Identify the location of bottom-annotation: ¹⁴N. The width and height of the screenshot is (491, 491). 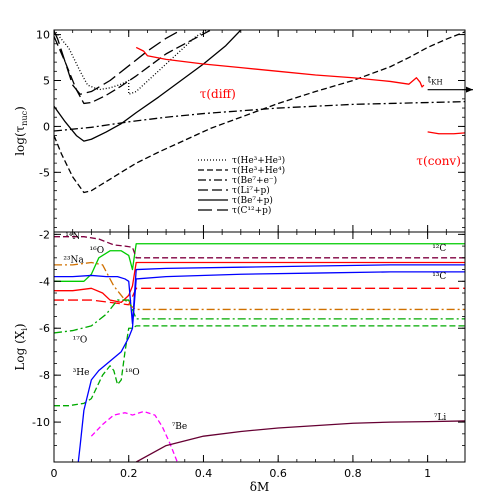
(72, 237).